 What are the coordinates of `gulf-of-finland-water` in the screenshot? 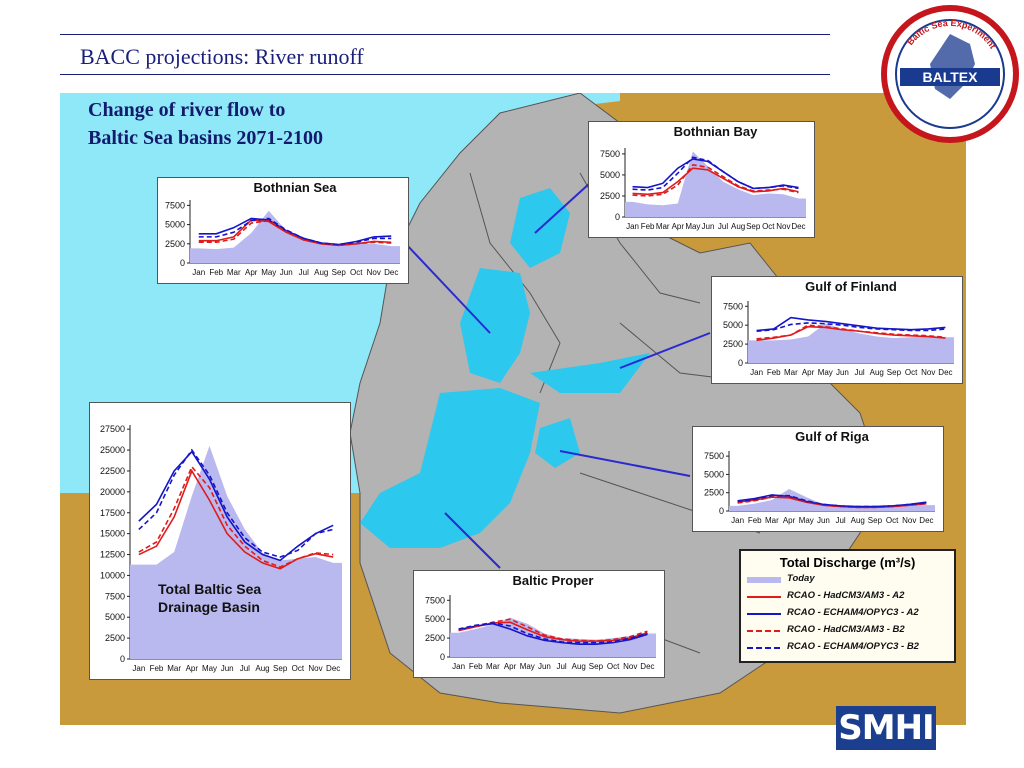 It's located at (590, 373).